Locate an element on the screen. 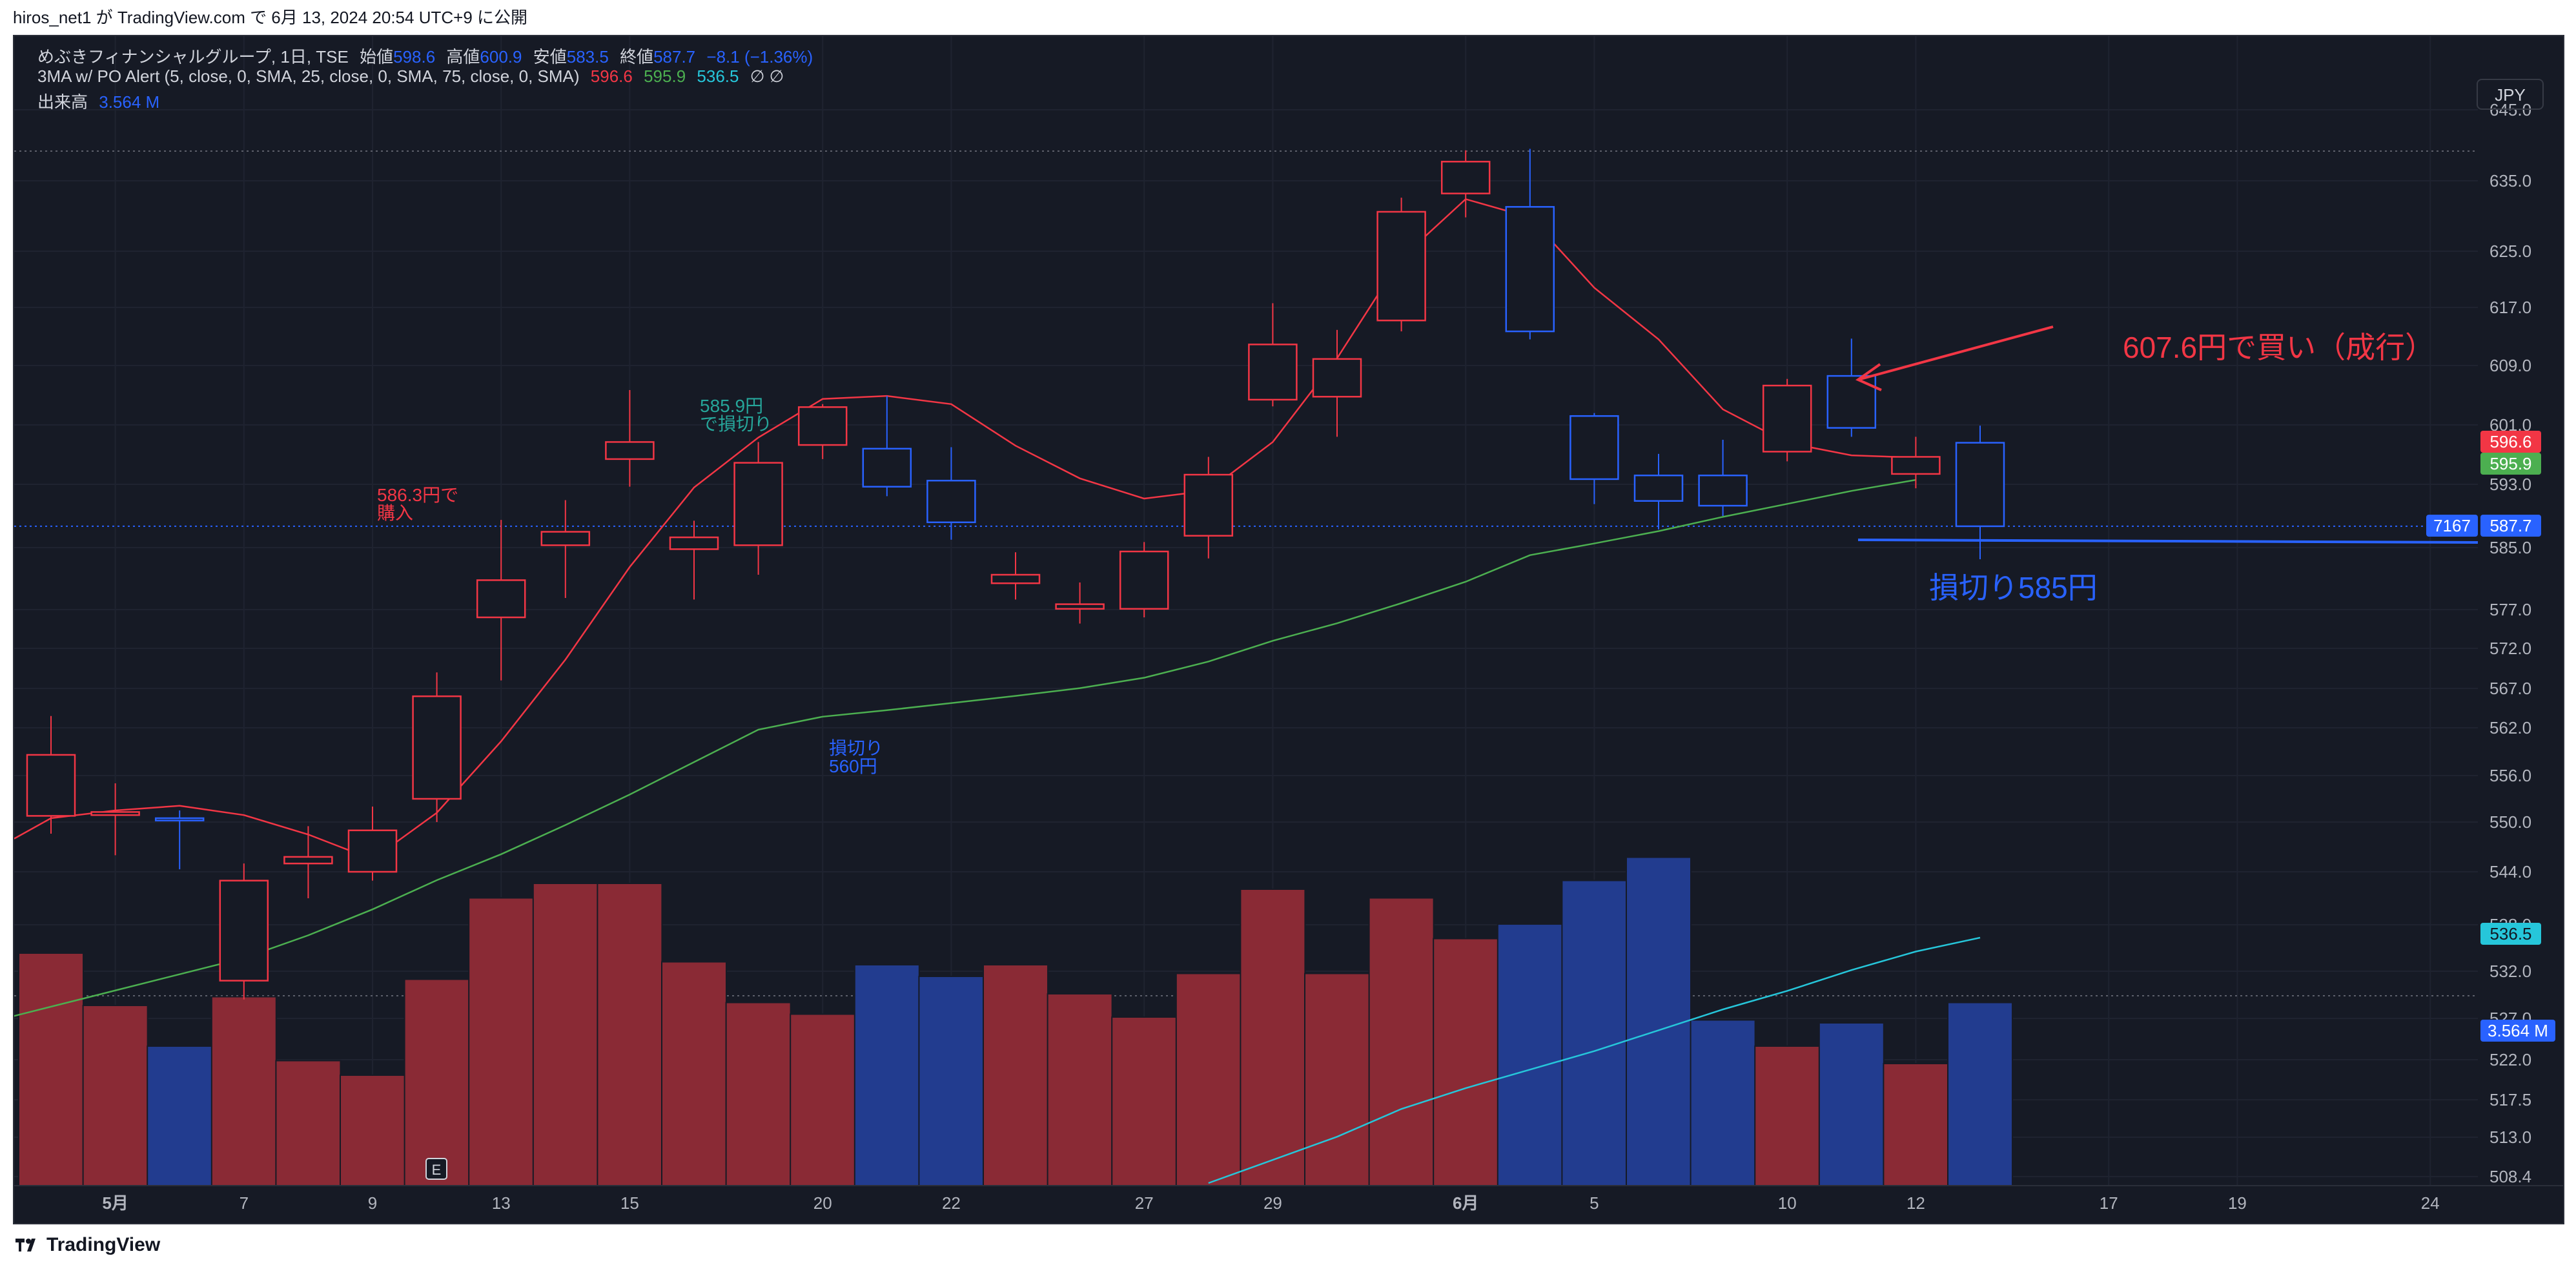 The height and width of the screenshot is (1267, 2576). price-tick-label: 508.4 is located at coordinates (2510, 1176).